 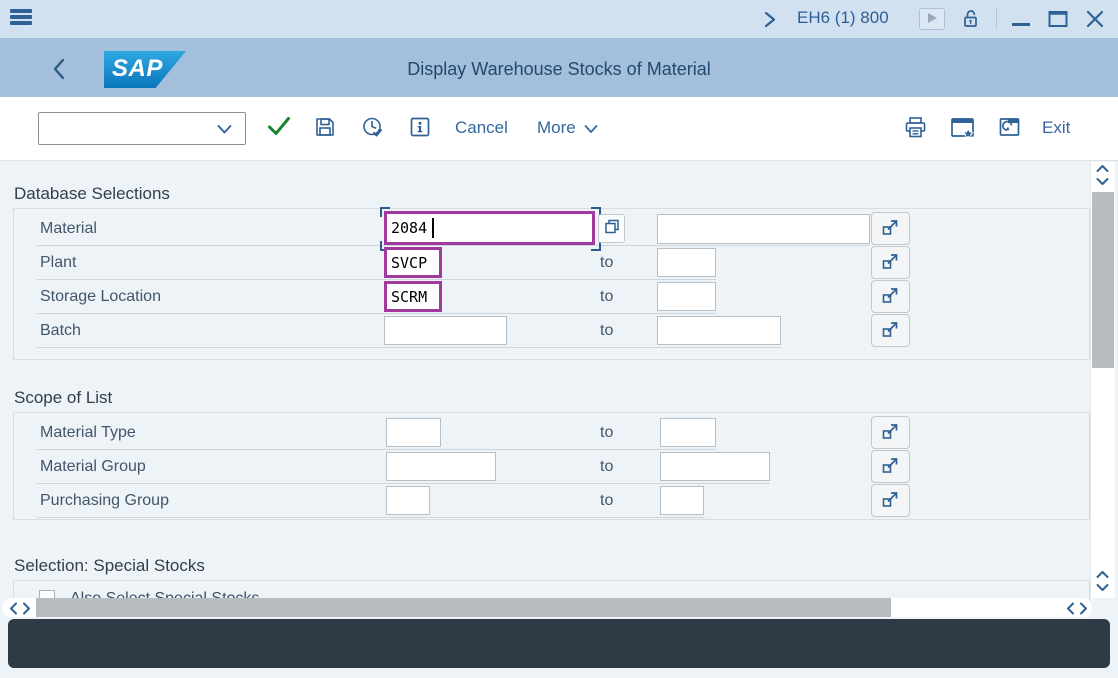 I want to click on more-chevron-icon, so click(x=591, y=129).